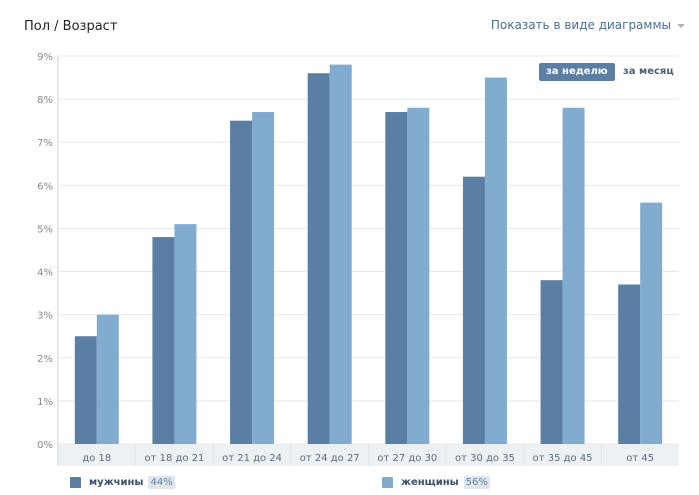  Describe the element at coordinates (45, 445) in the screenshot. I see `y-tick-label: 0%` at that location.